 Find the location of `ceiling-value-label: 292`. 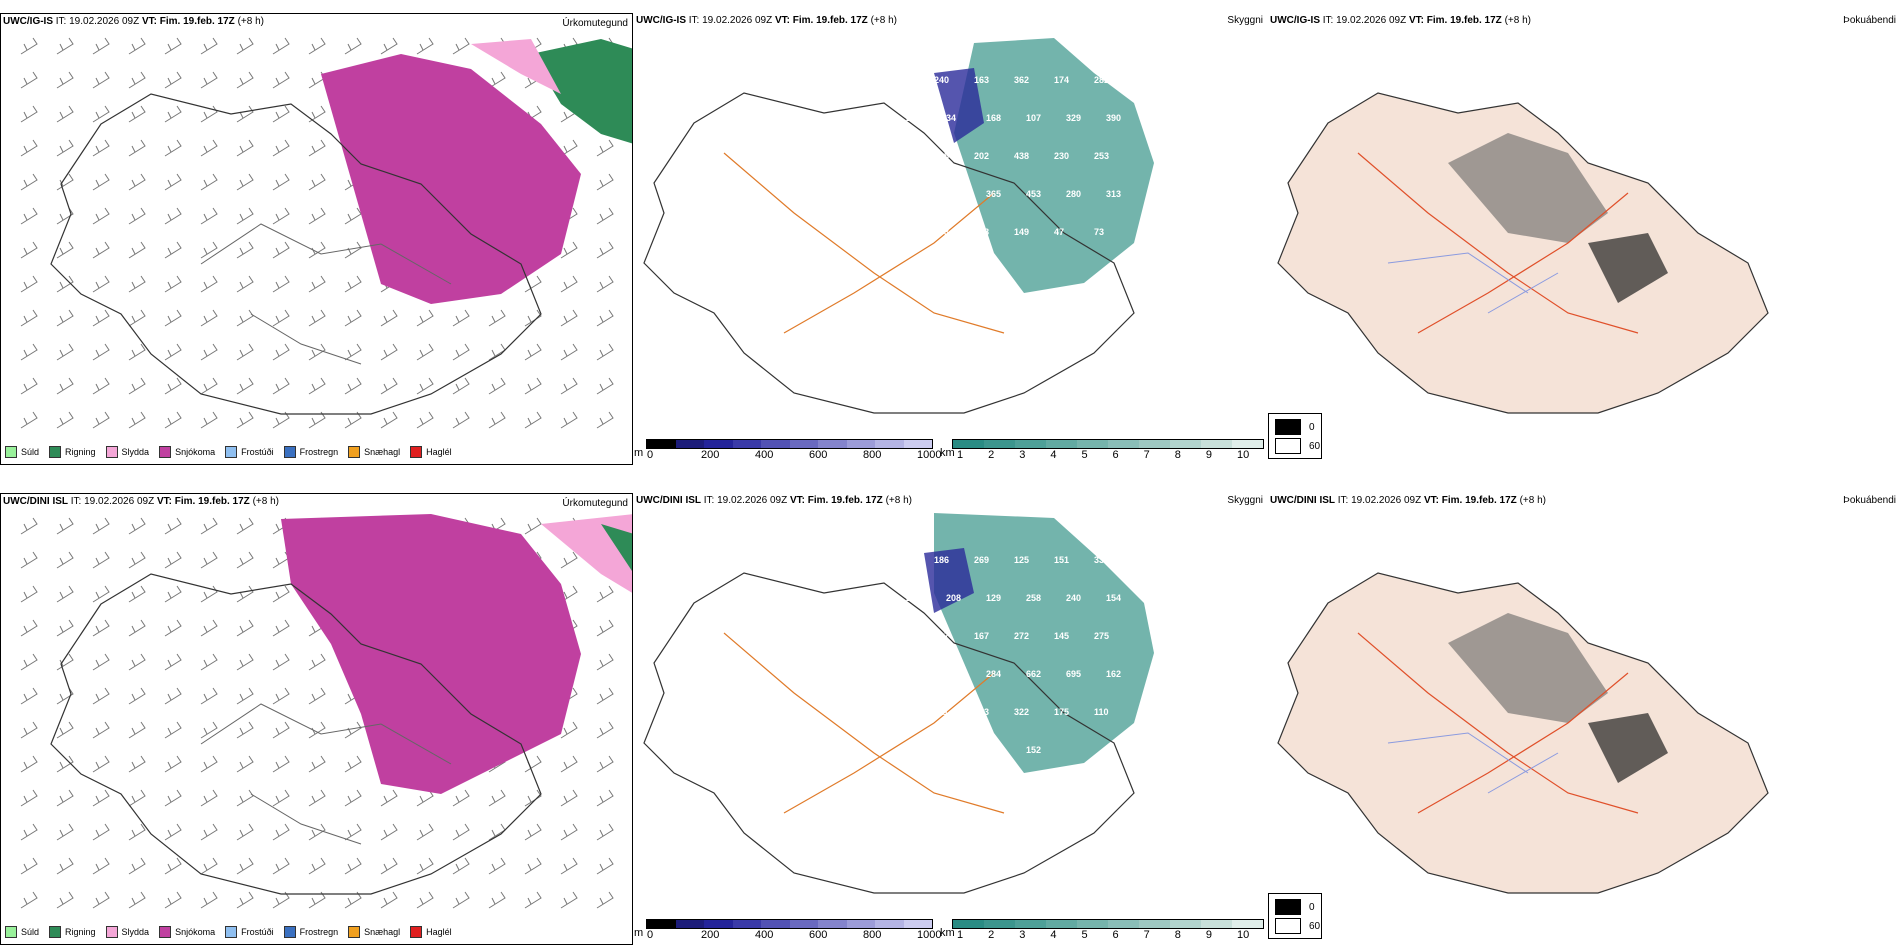

ceiling-value-label: 292 is located at coordinates (953, 674).